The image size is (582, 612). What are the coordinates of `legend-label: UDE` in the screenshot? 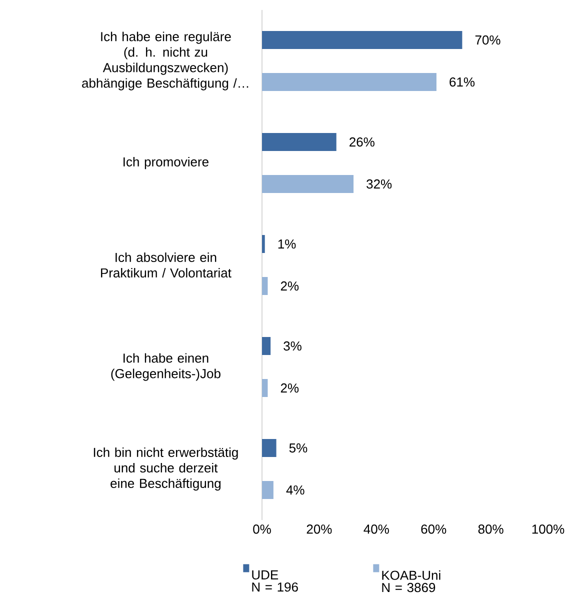 It's located at (265, 575).